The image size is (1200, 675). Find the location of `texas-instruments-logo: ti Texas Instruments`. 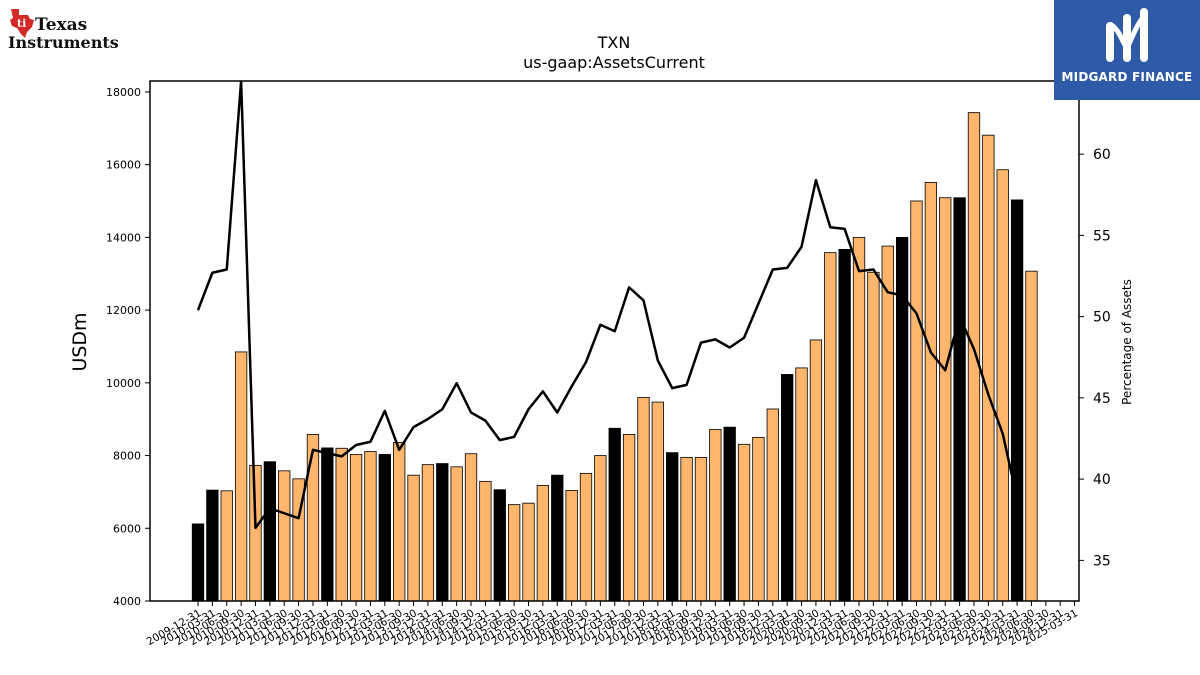

texas-instruments-logo: ti Texas Instruments is located at coordinates (73, 31).